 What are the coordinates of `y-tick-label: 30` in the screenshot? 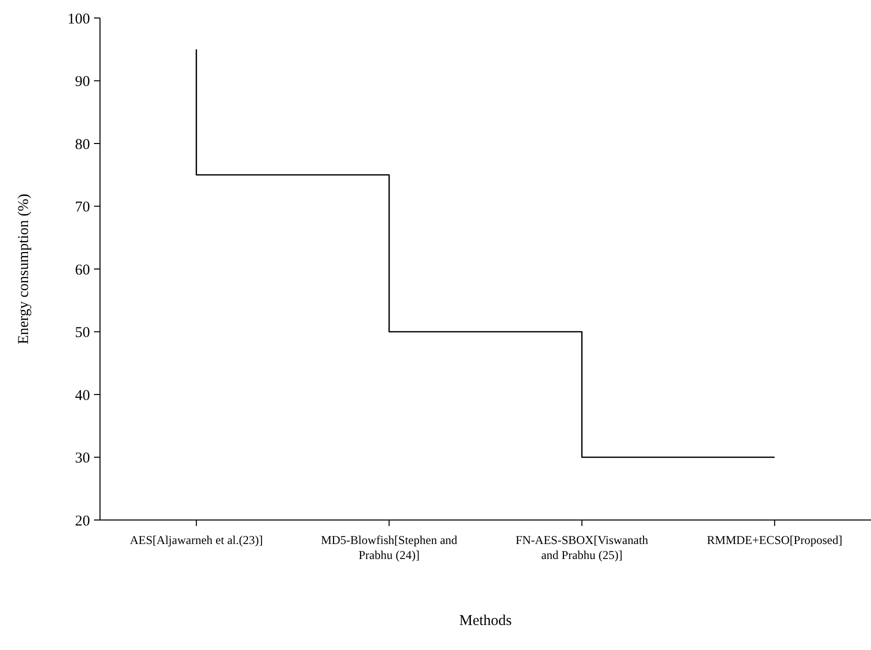 It's located at (82, 458).